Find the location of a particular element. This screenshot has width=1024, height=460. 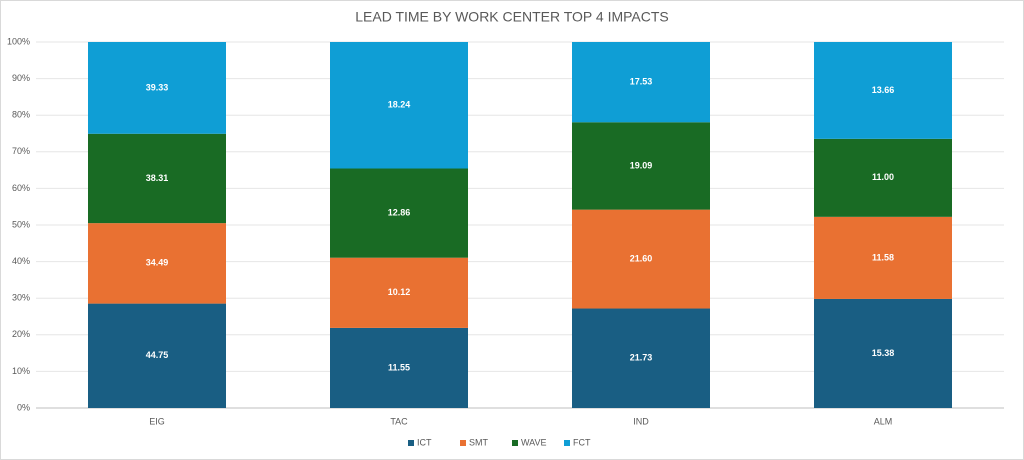

data-label: 12.86 is located at coordinates (399, 212).